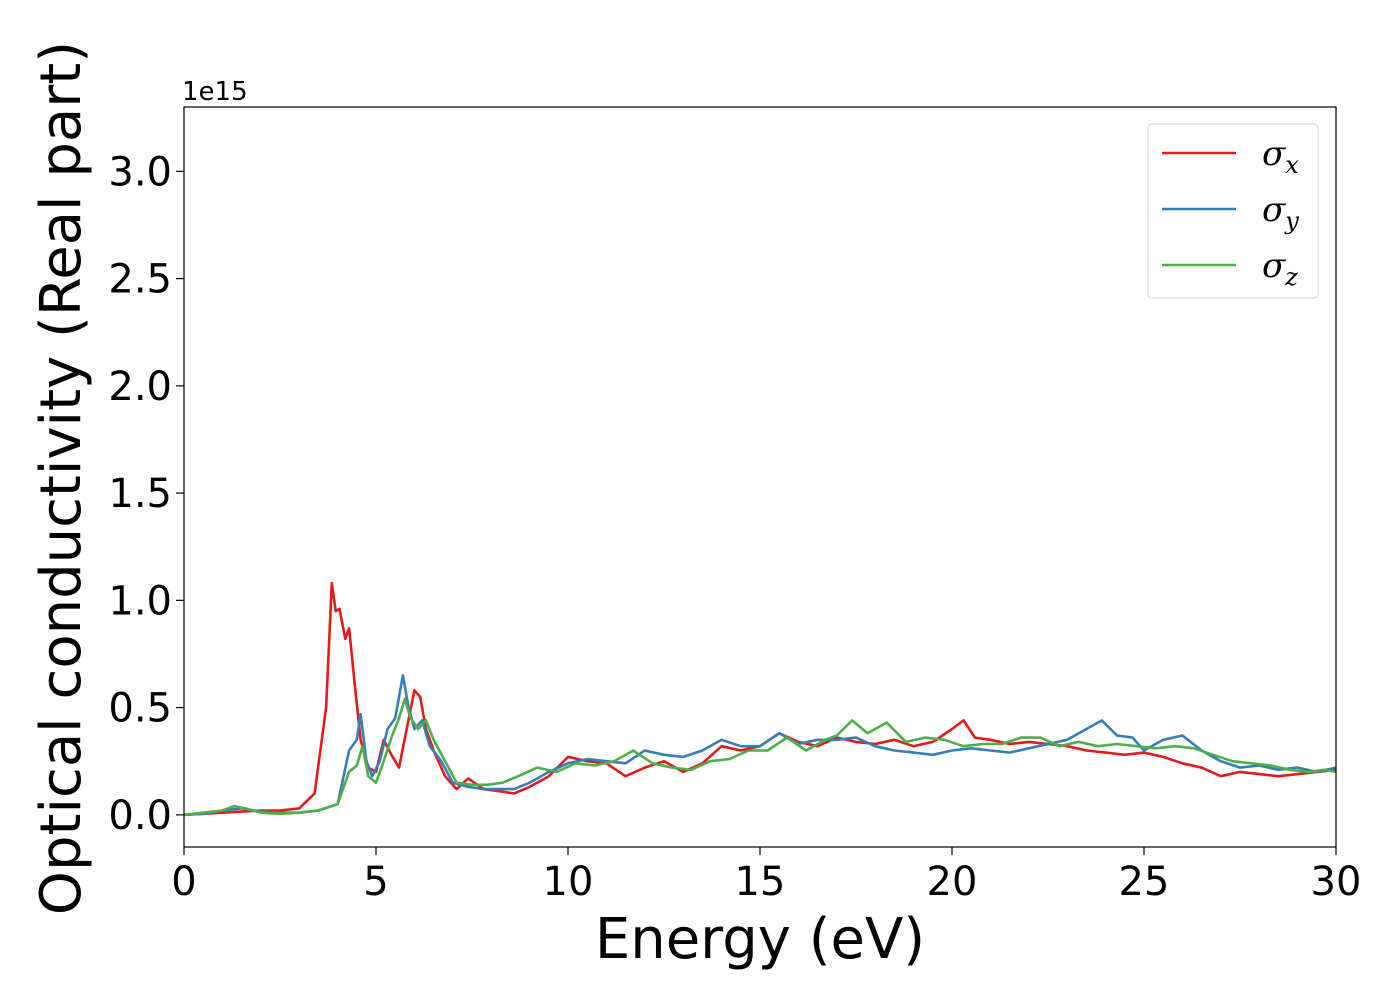  I want to click on y-tick-label: 0.5, so click(140, 709).